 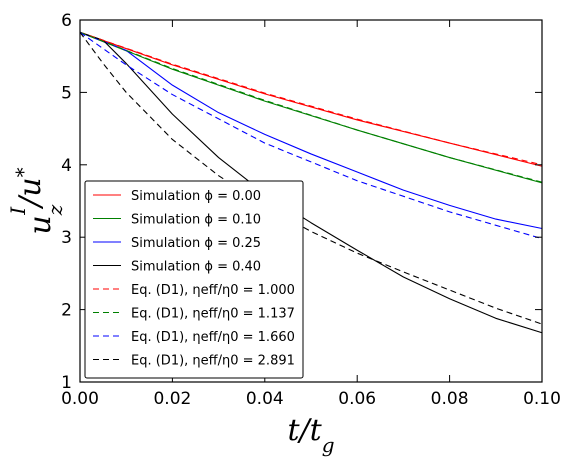 I want to click on y-tick-label: 5, so click(x=66, y=93).